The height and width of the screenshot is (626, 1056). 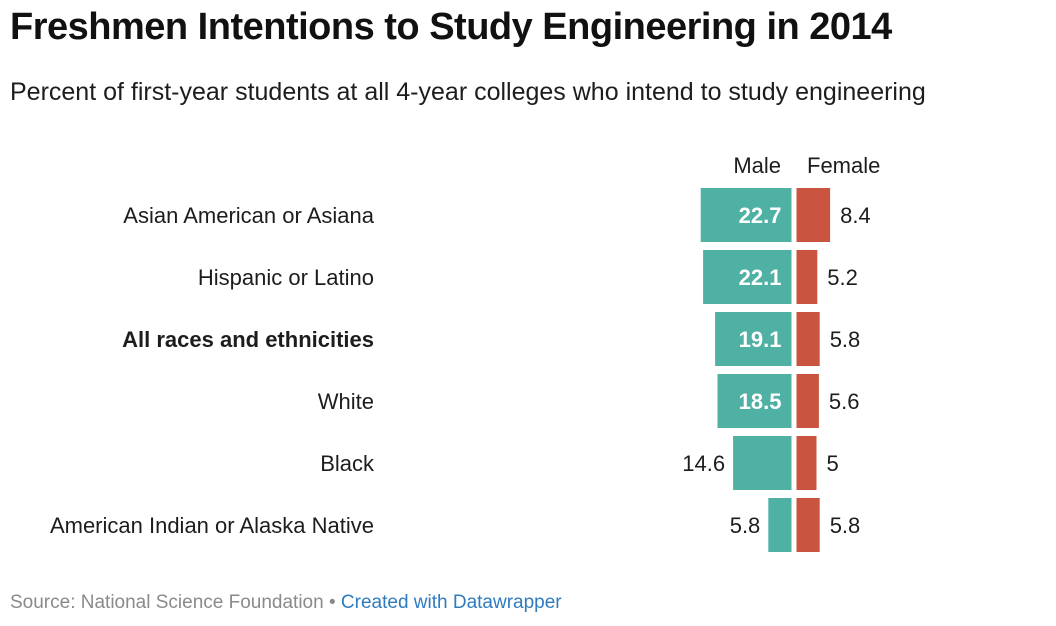 I want to click on male-value-label: 22.1, so click(x=760, y=277).